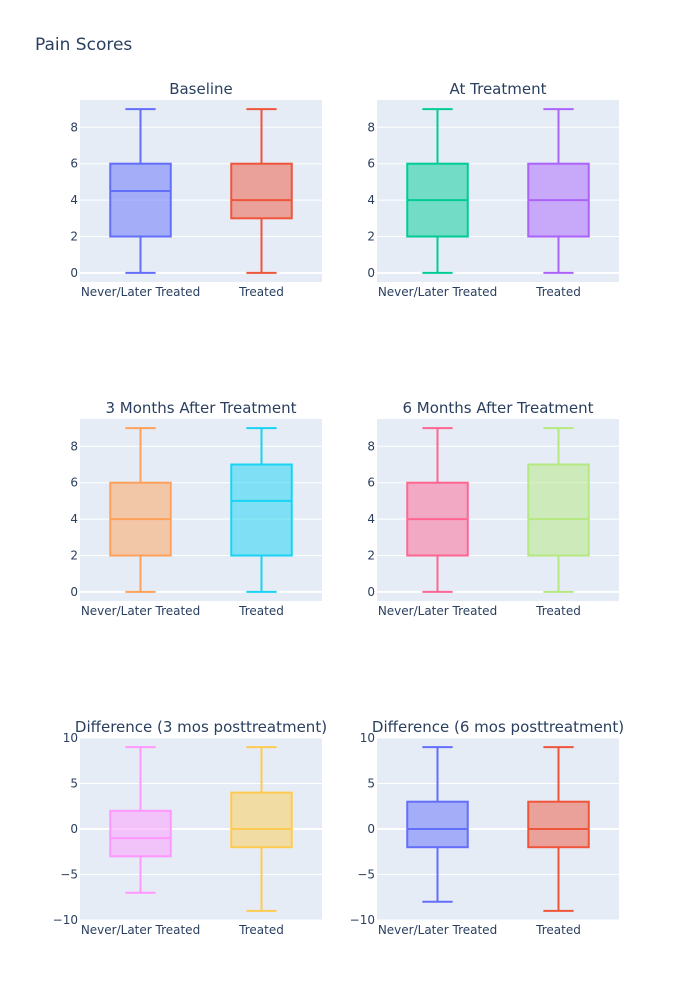 This screenshot has height=1000, width=700. What do you see at coordinates (201, 727) in the screenshot?
I see `subplot-title: Difference (3 mos posttreatment)` at bounding box center [201, 727].